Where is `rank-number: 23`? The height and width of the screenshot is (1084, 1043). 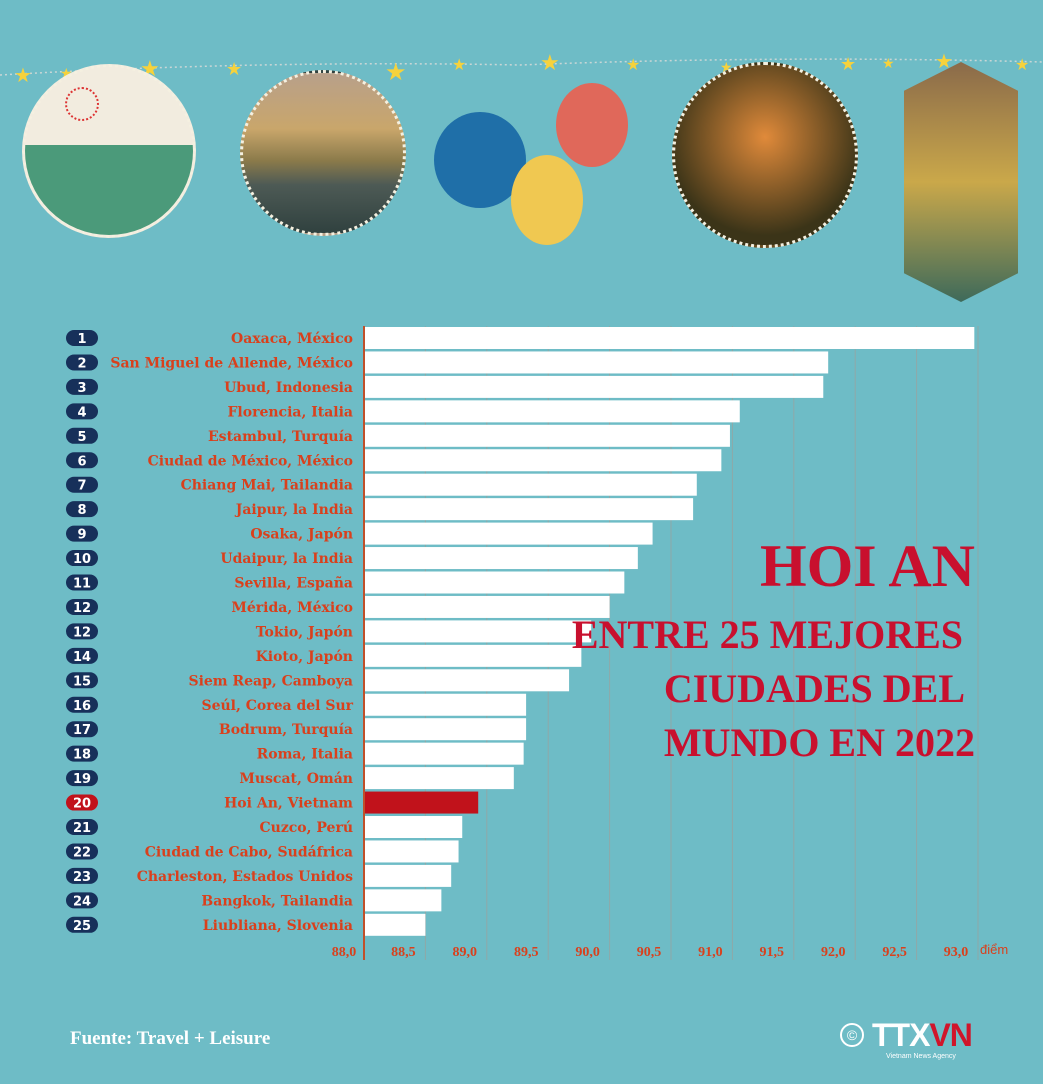 rank-number: 23 is located at coordinates (82, 877).